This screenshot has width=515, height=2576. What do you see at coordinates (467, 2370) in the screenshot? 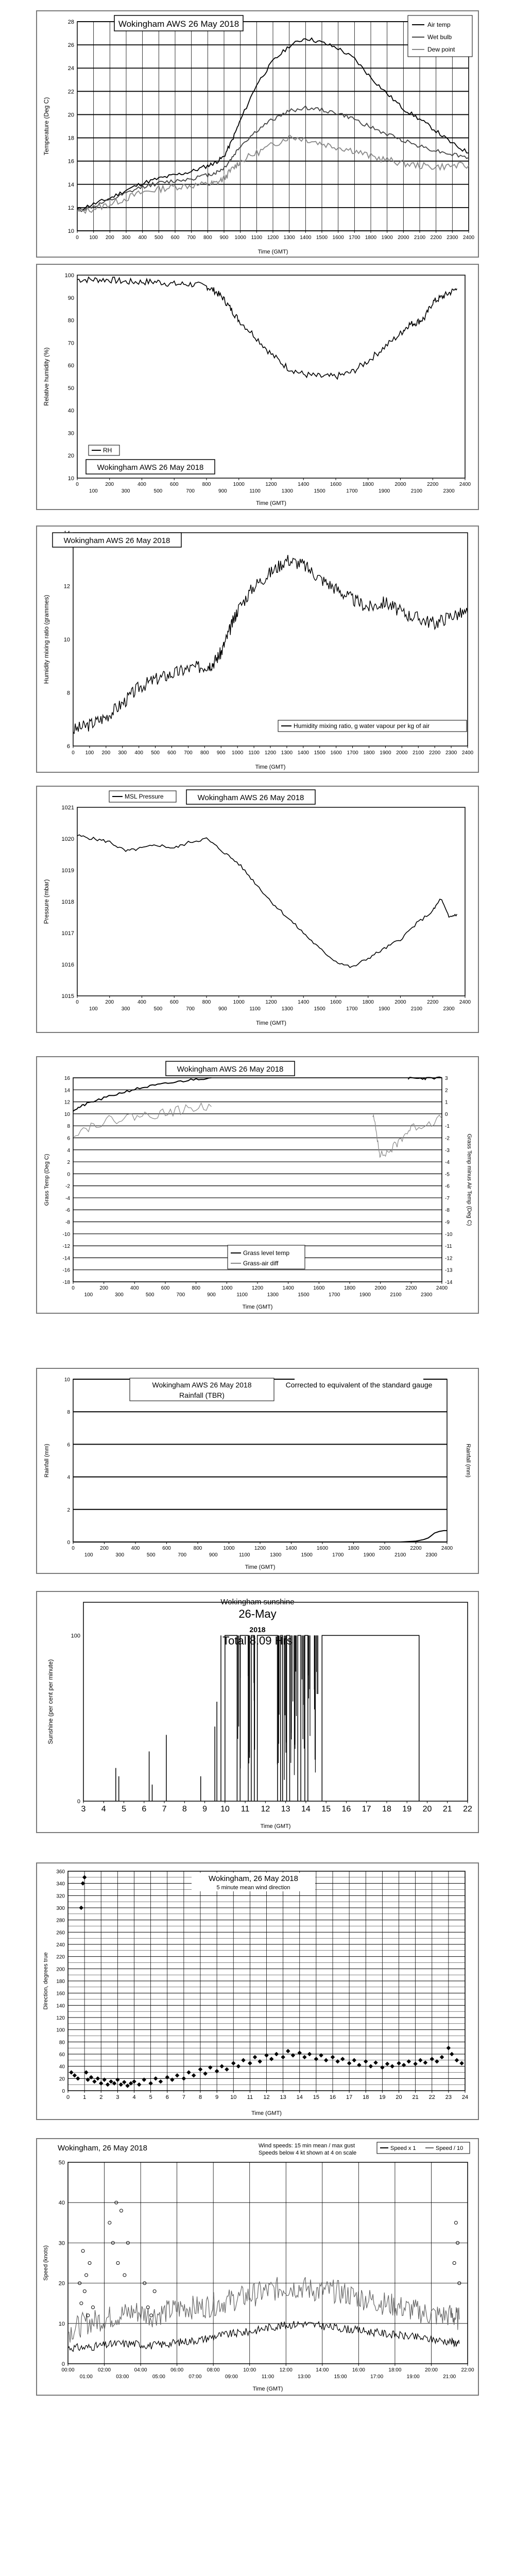
I see `x-tick-label: 22:00` at bounding box center [467, 2370].